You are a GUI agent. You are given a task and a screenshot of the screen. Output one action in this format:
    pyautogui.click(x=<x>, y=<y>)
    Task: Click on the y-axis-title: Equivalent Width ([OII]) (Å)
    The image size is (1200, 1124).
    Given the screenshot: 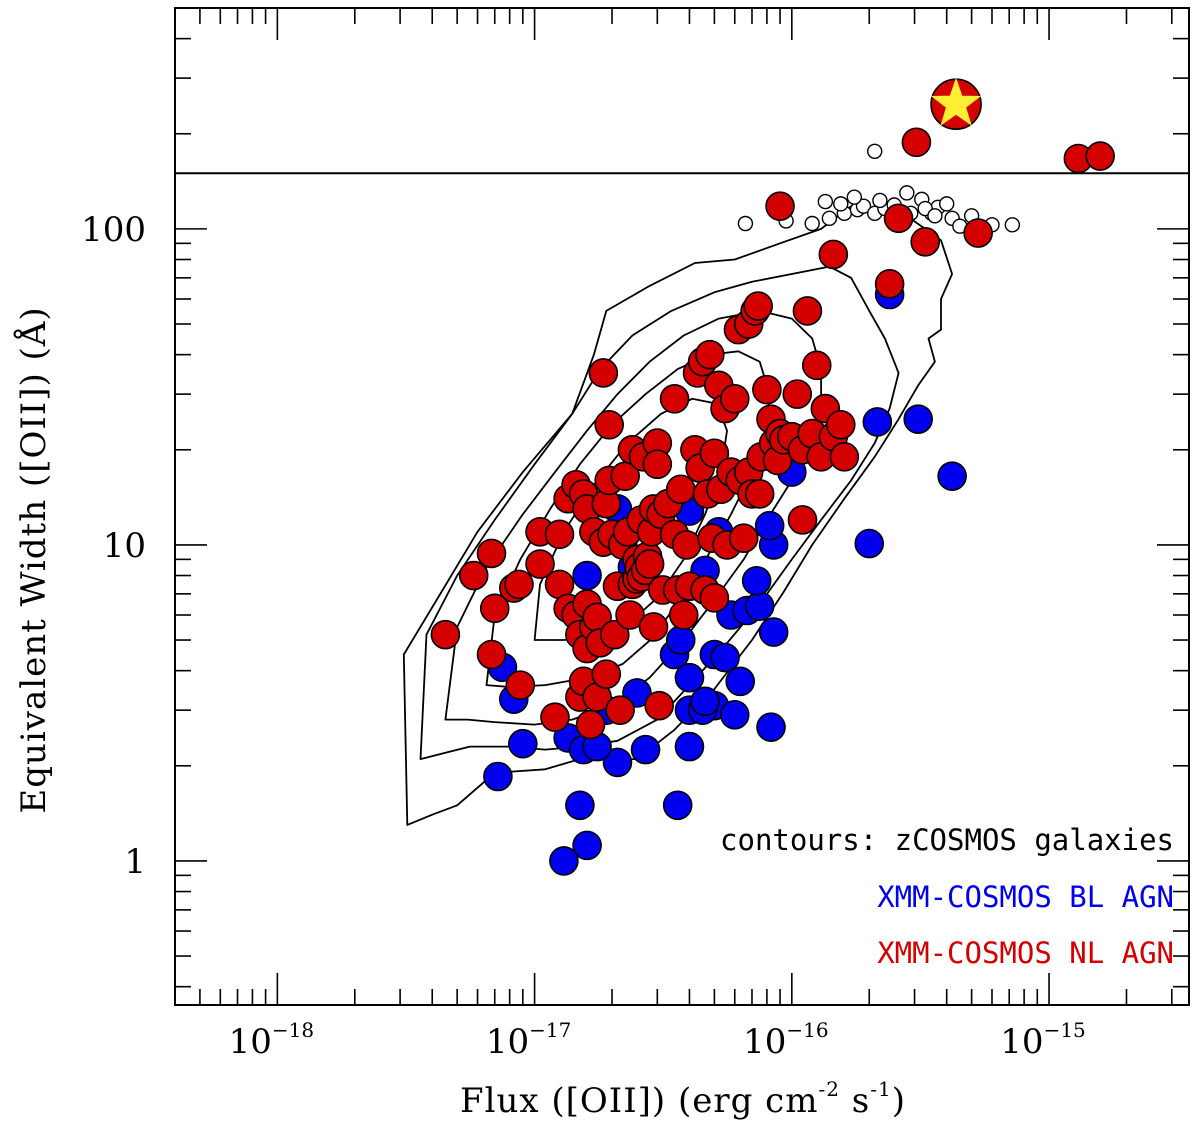 What is the action you would take?
    pyautogui.click(x=33, y=559)
    